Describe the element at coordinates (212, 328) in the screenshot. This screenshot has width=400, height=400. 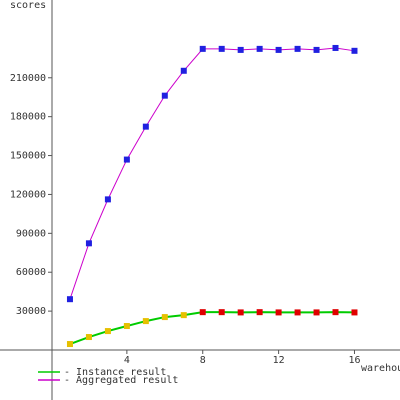
I see `series-line` at that location.